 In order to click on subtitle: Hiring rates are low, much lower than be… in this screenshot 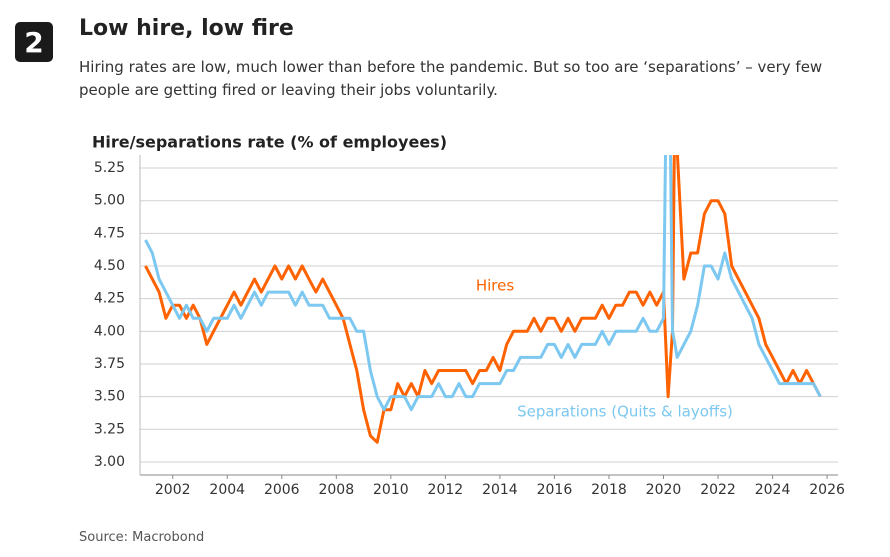, I will do `click(451, 78)`.